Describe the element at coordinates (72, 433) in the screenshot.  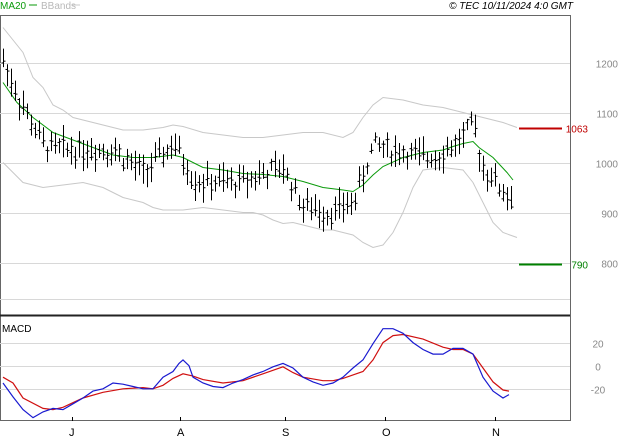
I see `x-tick-label: J` at that location.